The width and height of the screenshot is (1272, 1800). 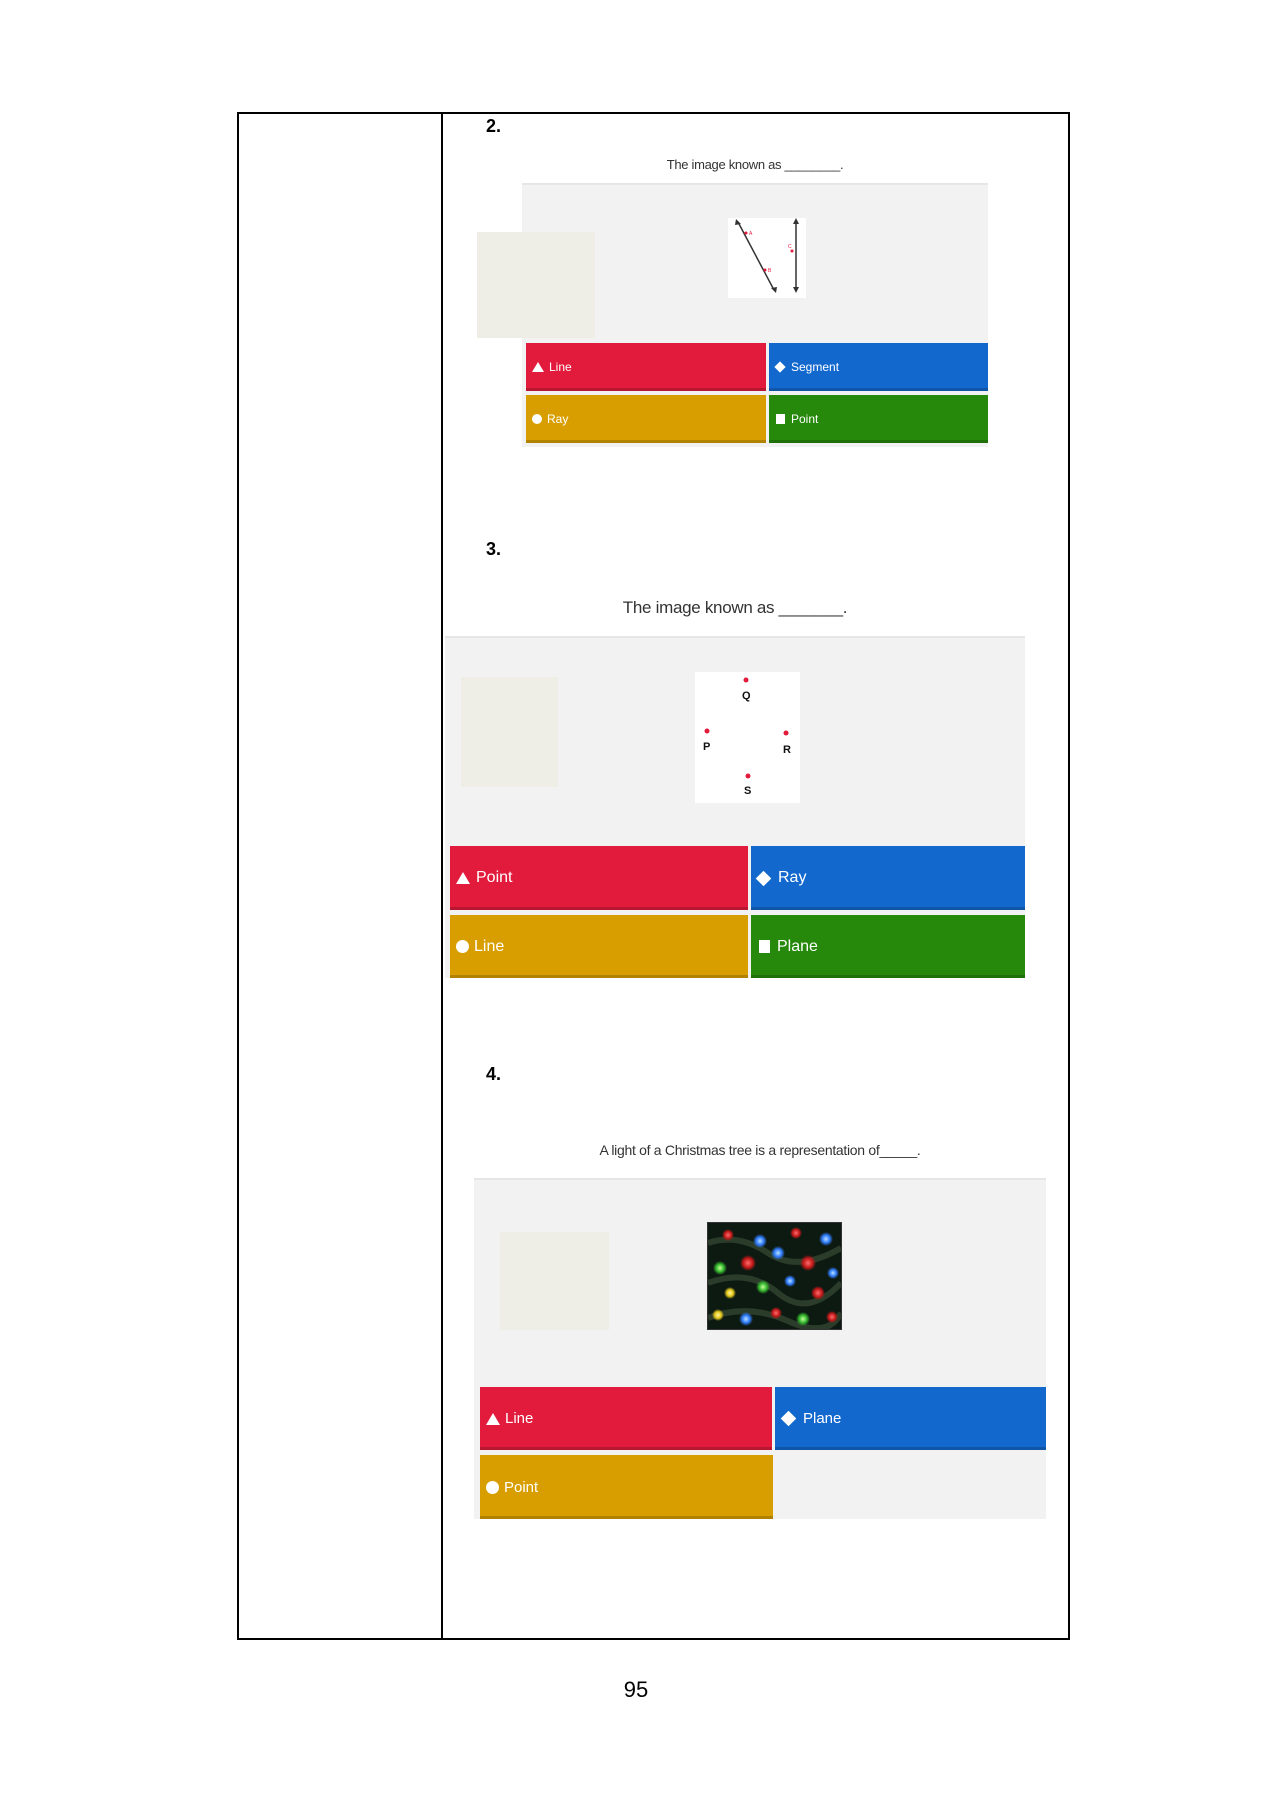 I want to click on line-segment-figure: A B C, so click(x=767, y=255).